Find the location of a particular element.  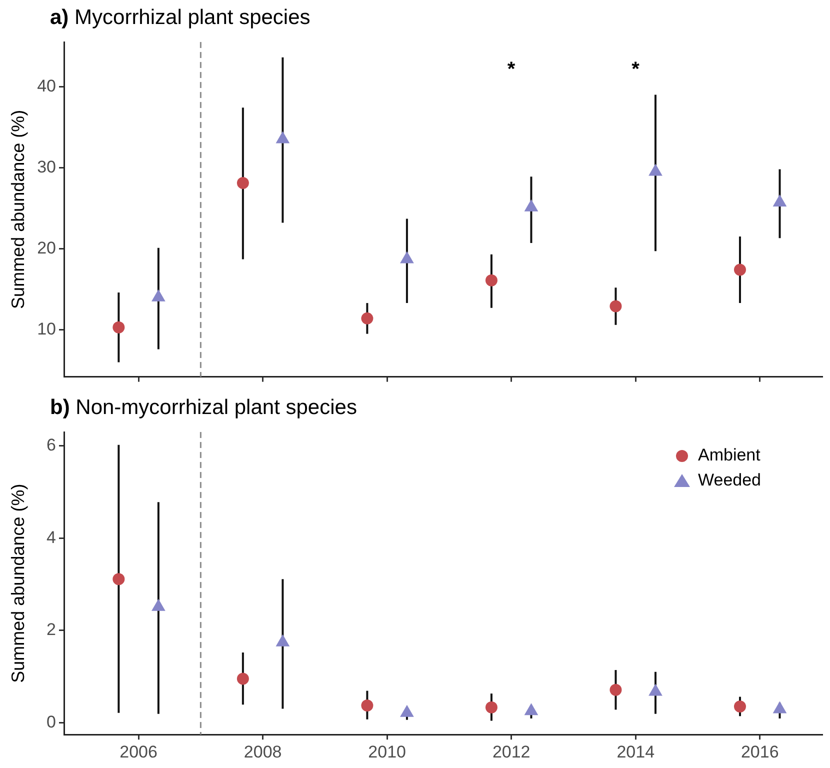

y-tick-label: 2 is located at coordinates (51, 630).